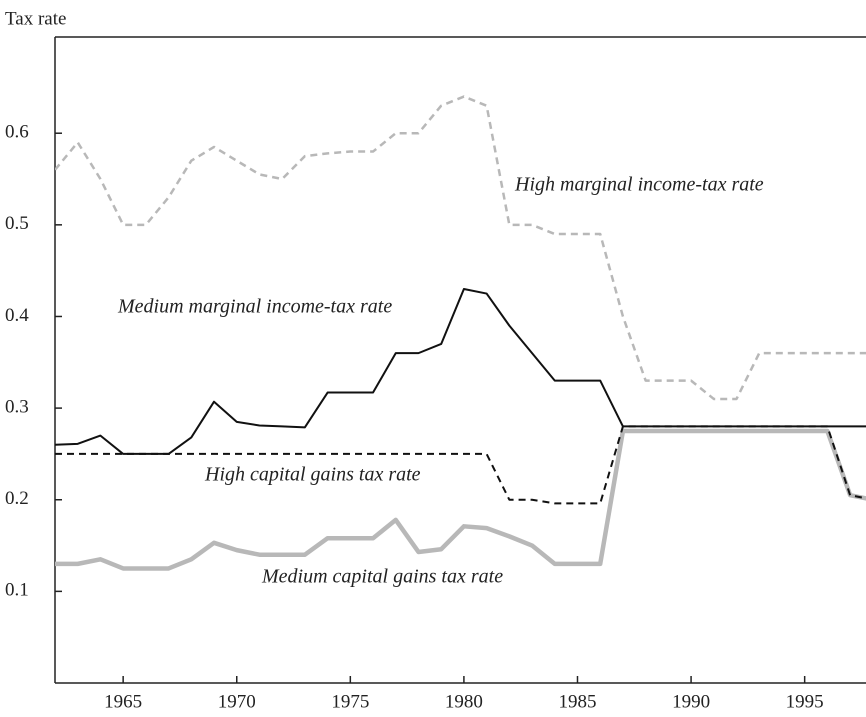 This screenshot has width=866, height=717. I want to click on y-tick-label: 0.3, so click(17, 406).